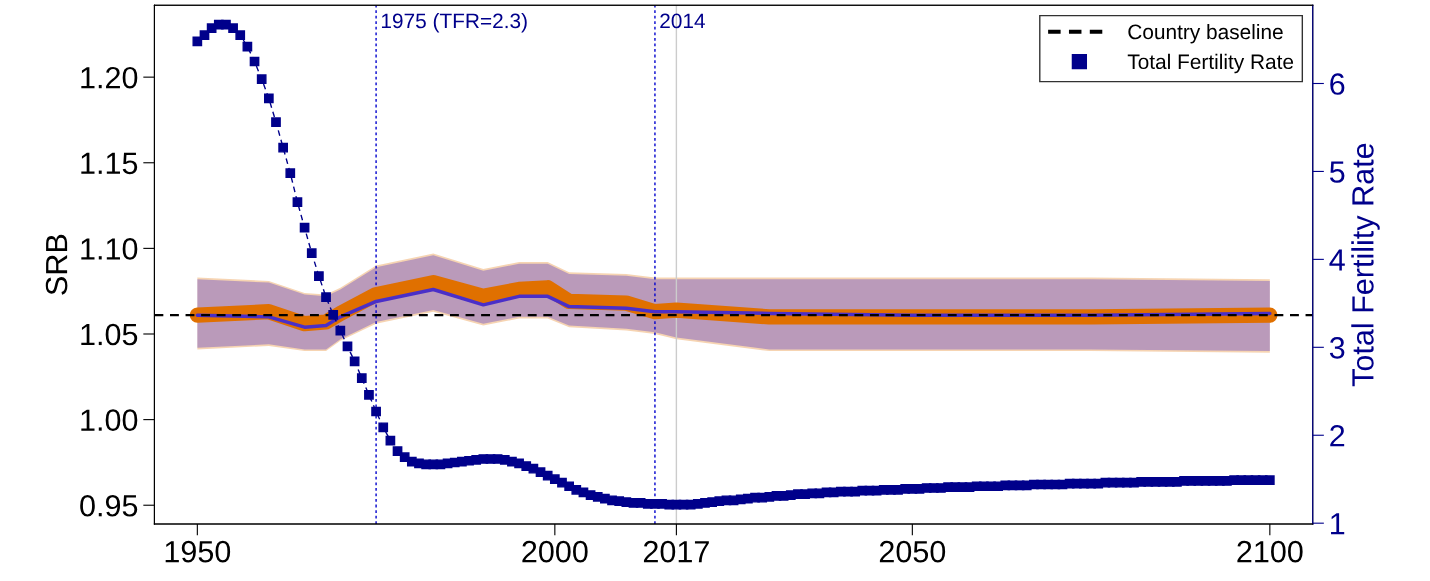 Image resolution: width=1430 pixels, height=581 pixels. I want to click on y-tick-label: 1.00, so click(109, 420).